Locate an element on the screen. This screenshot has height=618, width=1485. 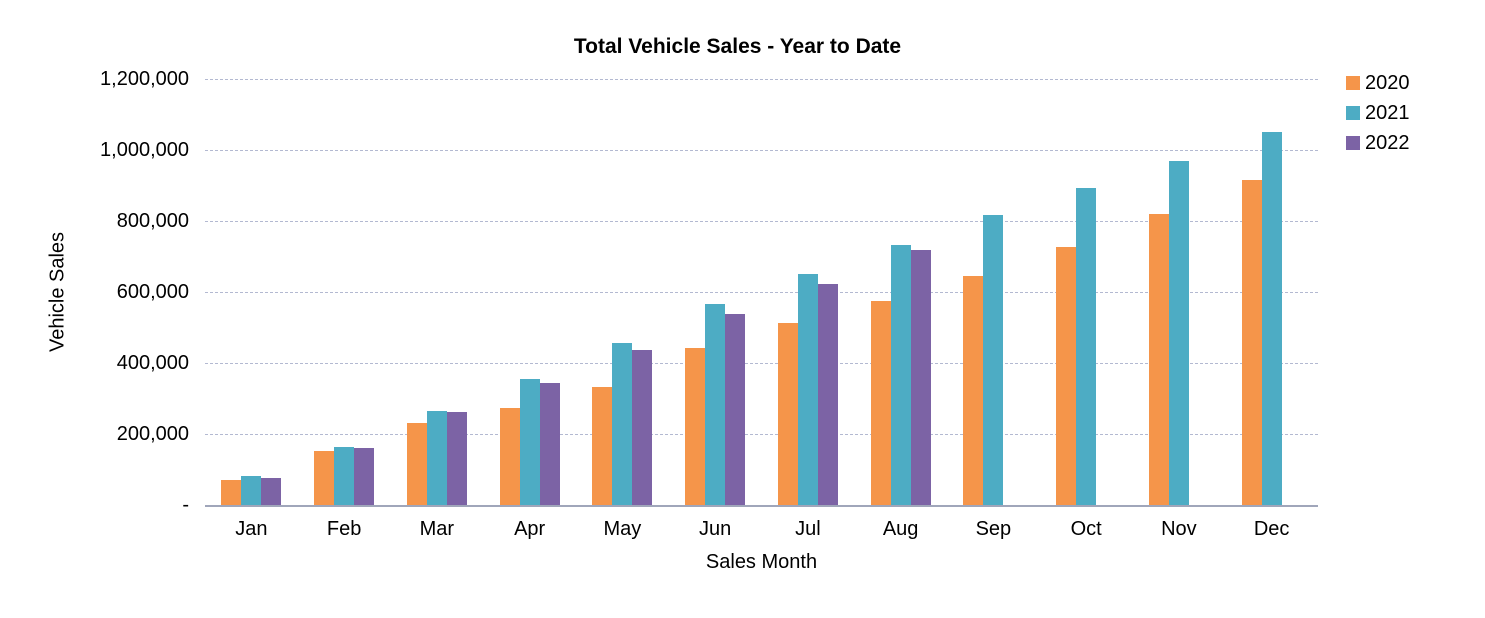
bar-2022-jun is located at coordinates (735, 409).